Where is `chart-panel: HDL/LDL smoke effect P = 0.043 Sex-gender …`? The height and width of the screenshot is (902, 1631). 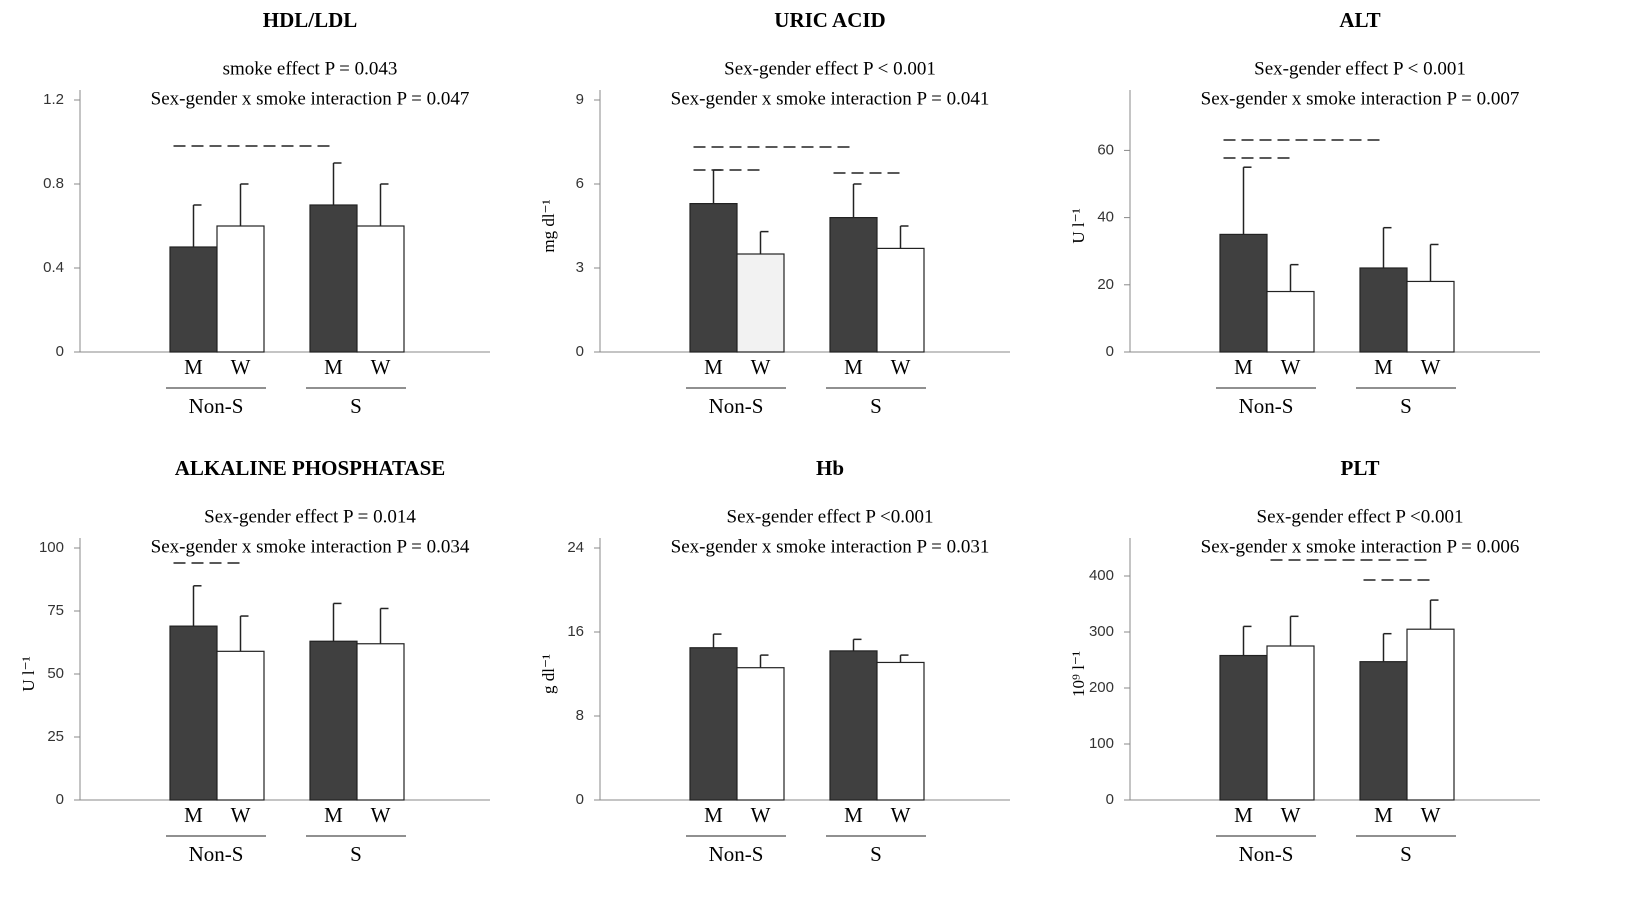
chart-panel: HDL/LDL smoke effect P = 0.043 Sex-gender … is located at coordinates (266, 213).